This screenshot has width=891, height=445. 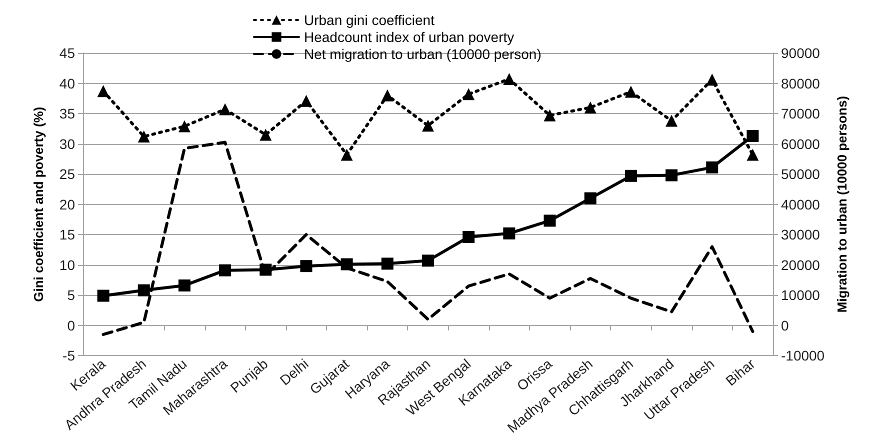 I want to click on legend-label: Net migration to urban (10000 person), so click(x=423, y=54).